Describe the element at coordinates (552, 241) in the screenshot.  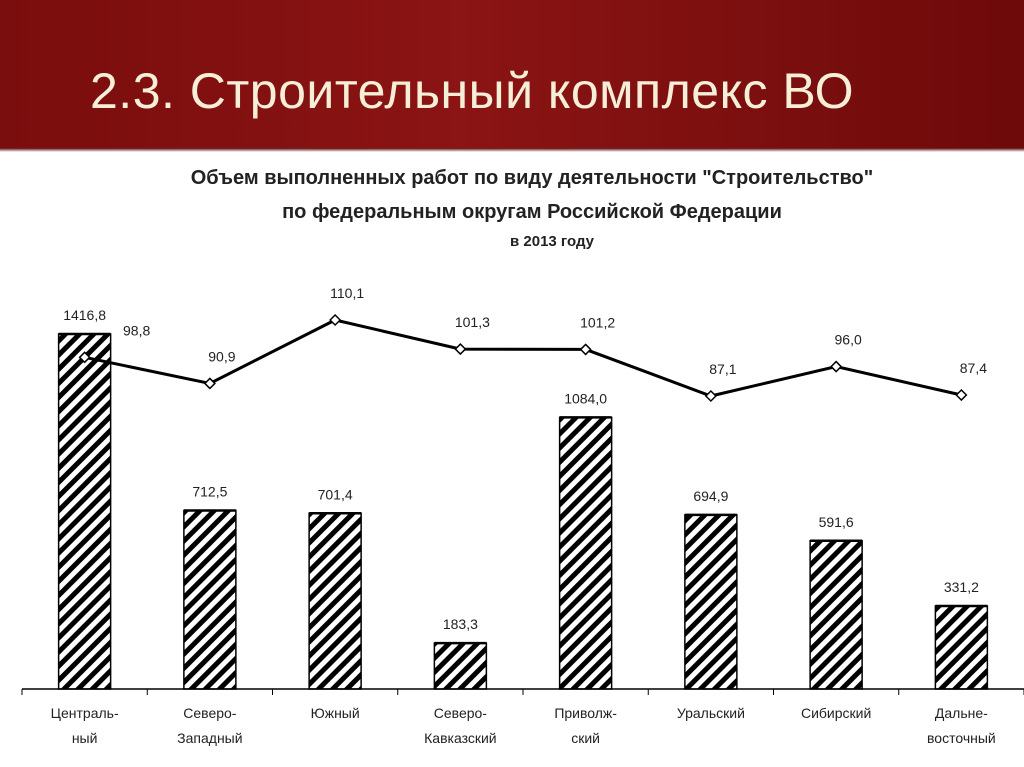
I see `chart-year-subtitle: в 2013 году` at that location.